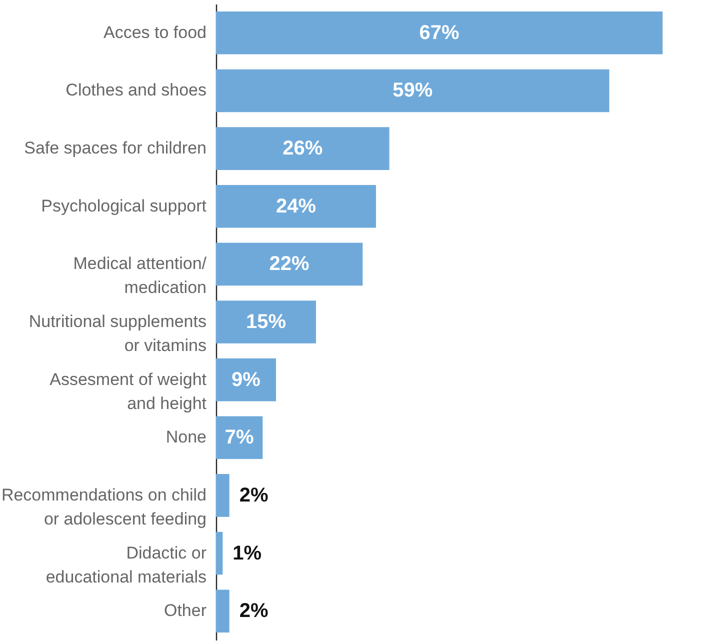  Describe the element at coordinates (186, 437) in the screenshot. I see `y-tick-label: None` at that location.